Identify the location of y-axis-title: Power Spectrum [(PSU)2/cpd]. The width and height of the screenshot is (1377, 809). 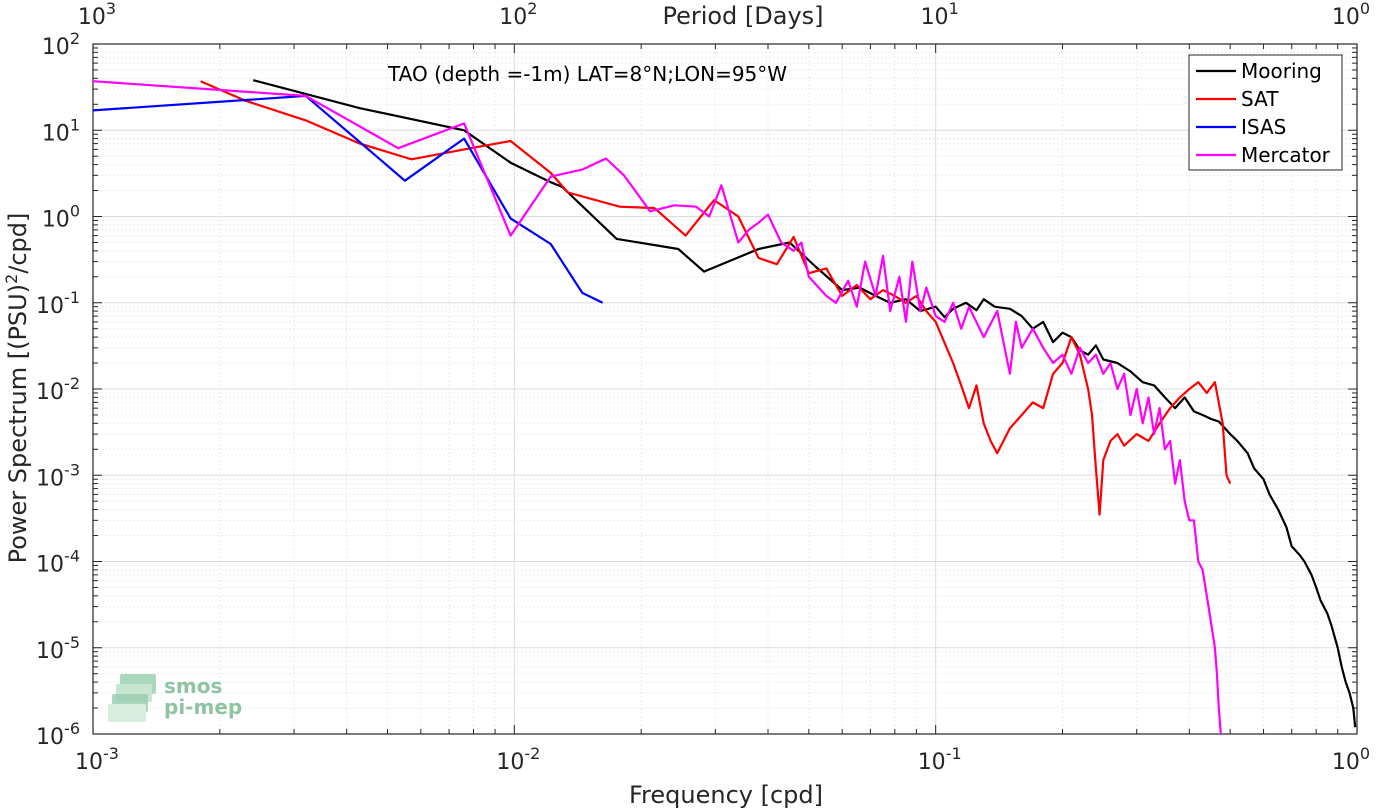
(17, 388).